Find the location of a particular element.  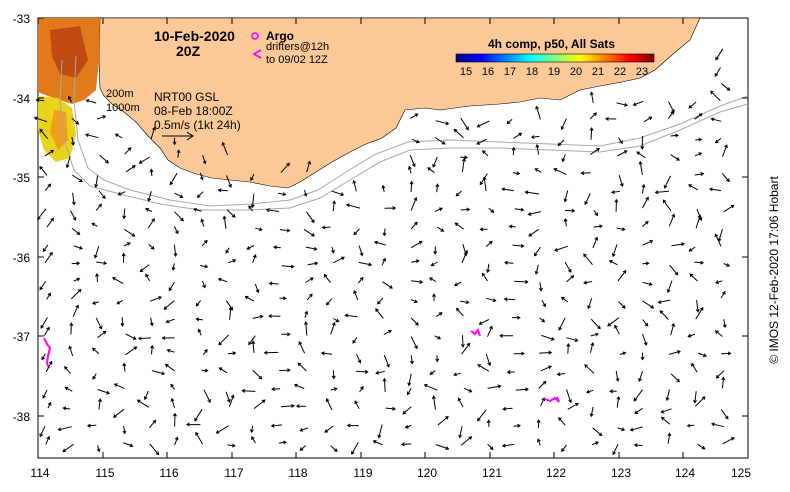

argo-symbol is located at coordinates (255, 36).